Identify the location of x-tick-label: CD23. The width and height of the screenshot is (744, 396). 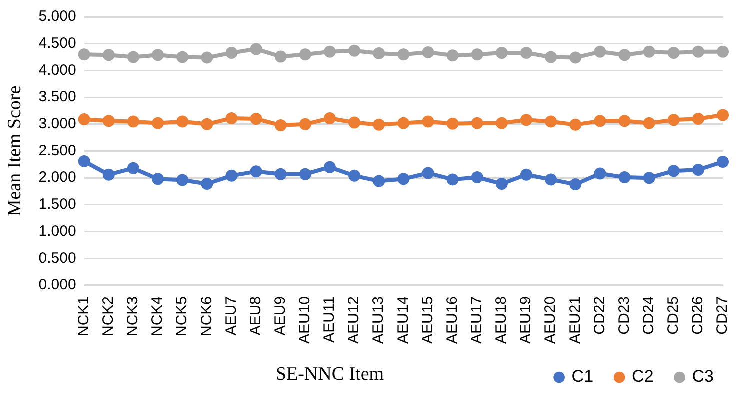
(624, 315).